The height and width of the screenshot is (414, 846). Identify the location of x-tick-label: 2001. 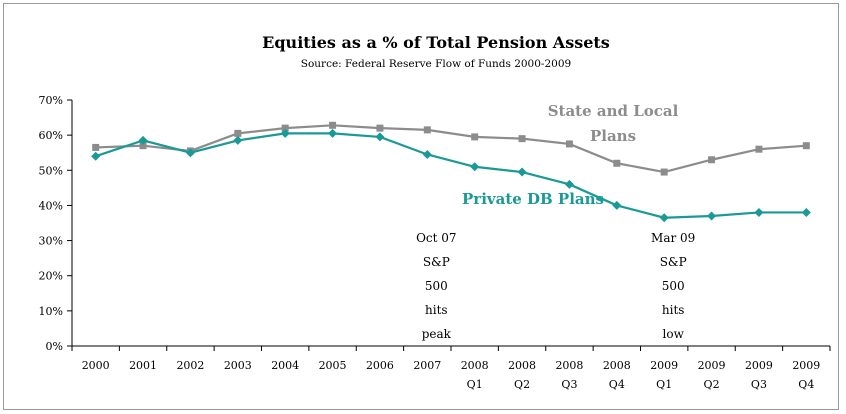
(143, 365).